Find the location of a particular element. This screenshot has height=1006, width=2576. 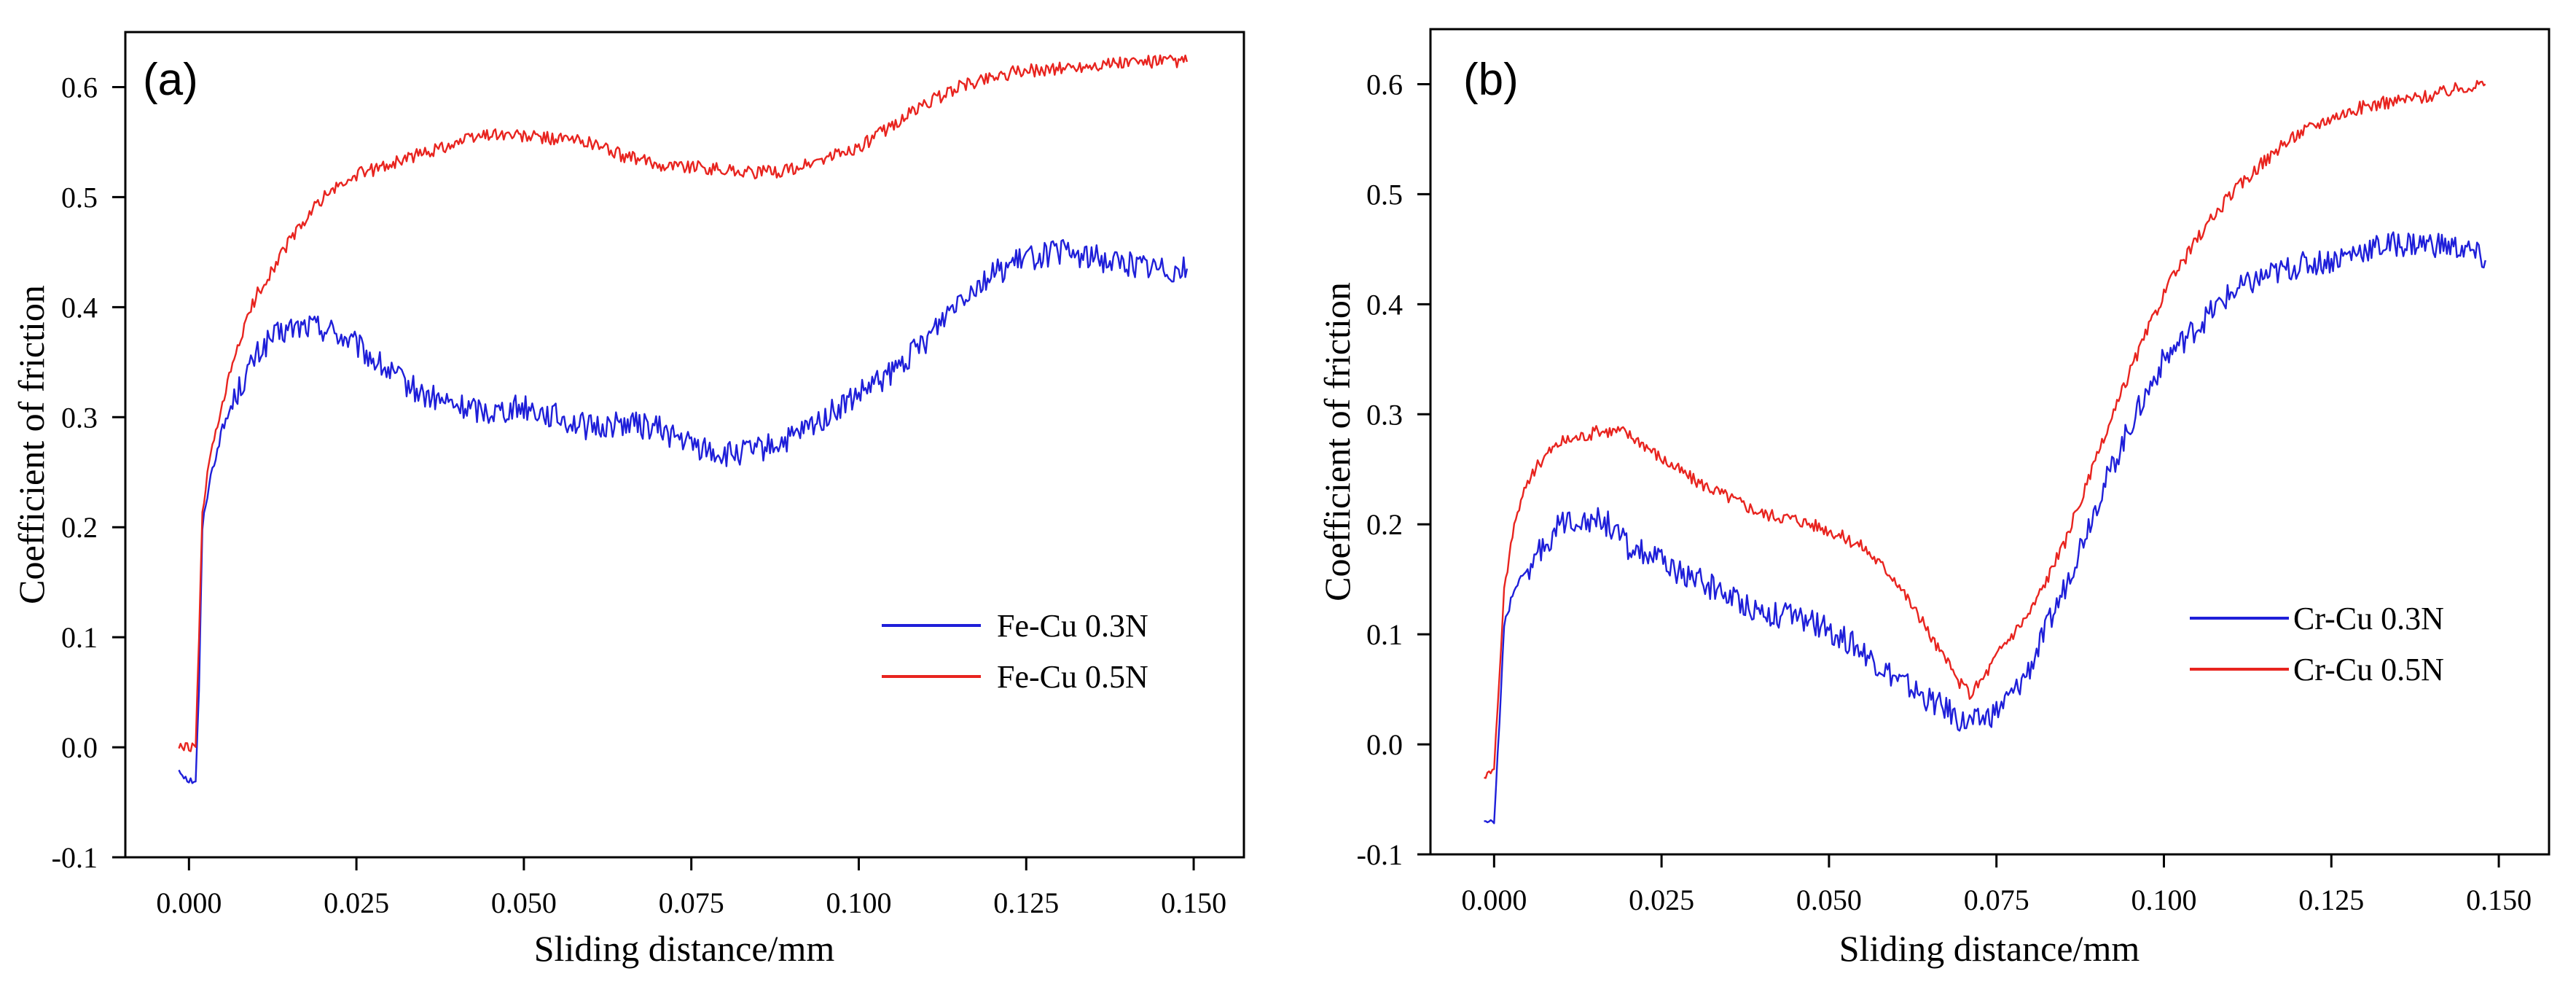

panel-a-x-tick-label: 0.000 is located at coordinates (189, 902).